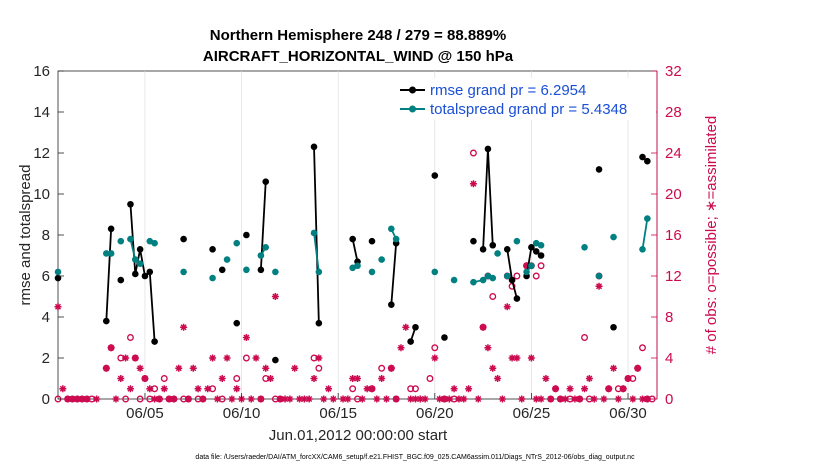 Image resolution: width=830 pixels, height=470 pixels. Describe the element at coordinates (435, 413) in the screenshot. I see `x-tick-label: 06/20` at that location.